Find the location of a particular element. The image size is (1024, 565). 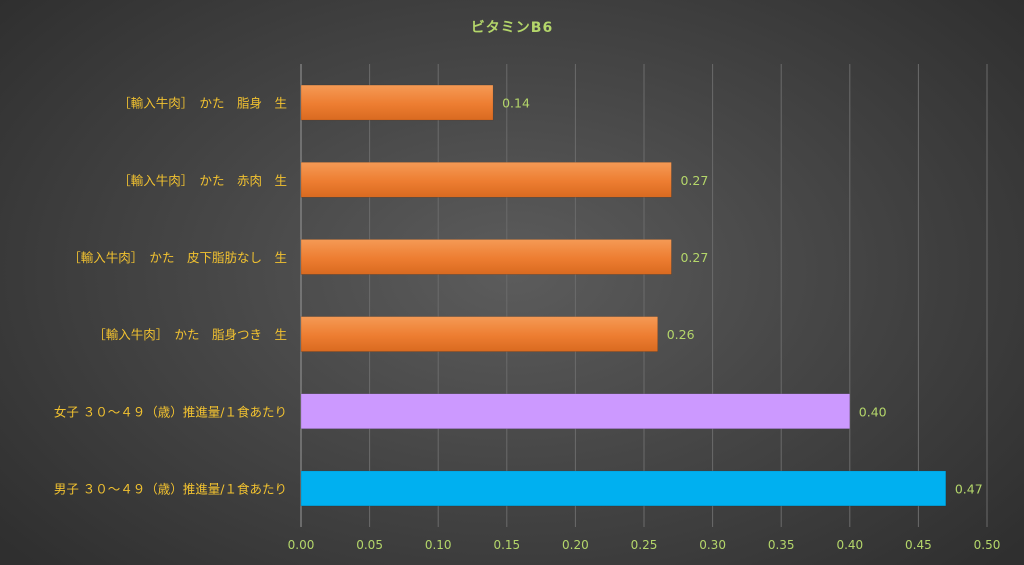

x-tick-label: 0.35 is located at coordinates (781, 545).